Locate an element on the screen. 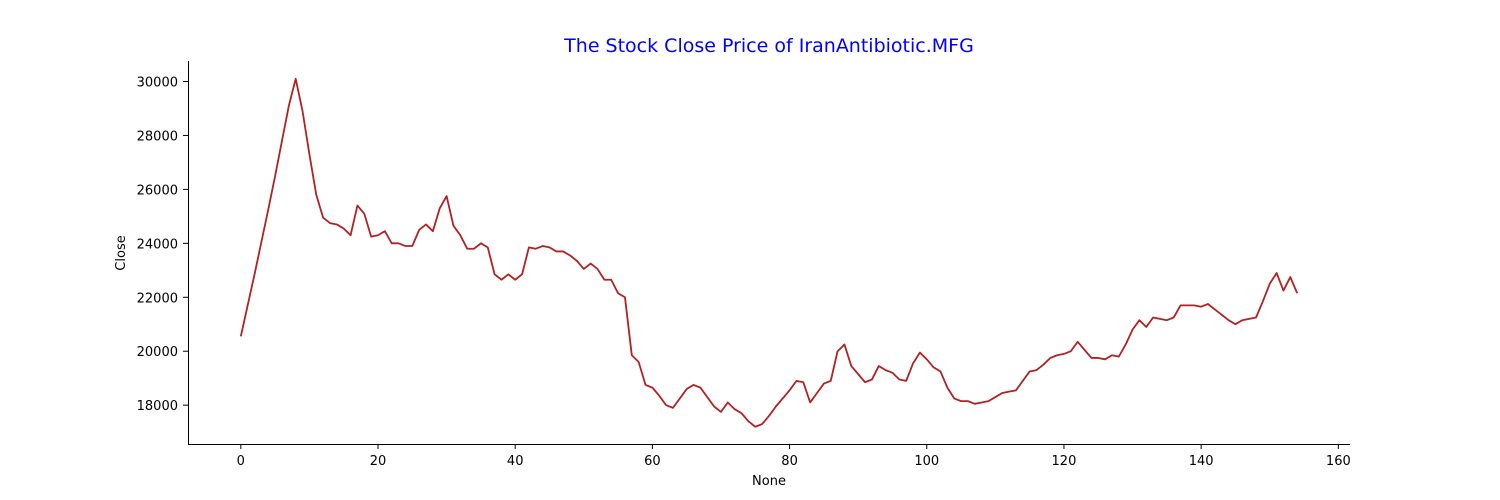  y-tick-label: 26000 is located at coordinates (157, 190).